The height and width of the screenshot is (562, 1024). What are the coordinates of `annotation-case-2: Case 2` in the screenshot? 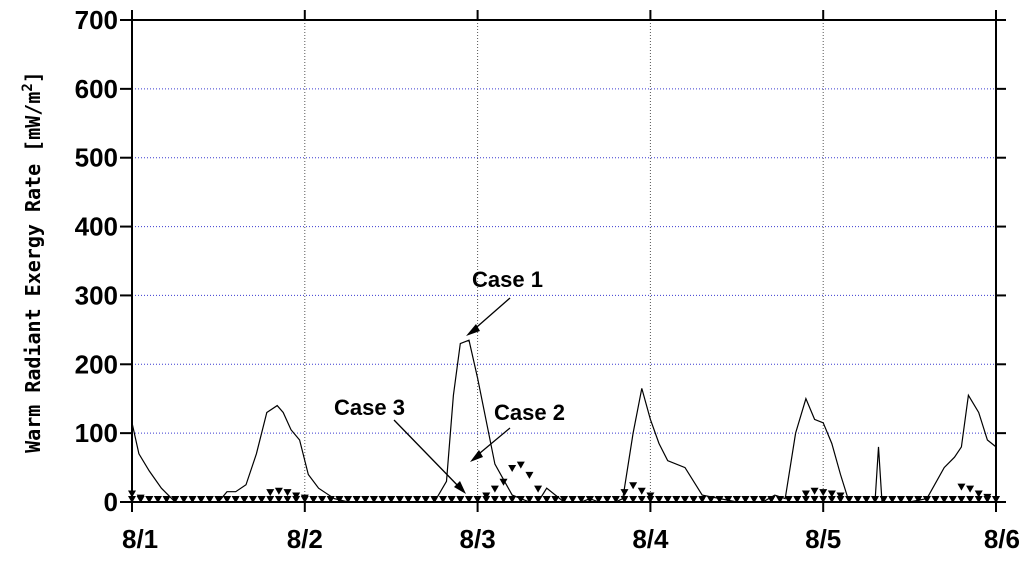 It's located at (529, 412).